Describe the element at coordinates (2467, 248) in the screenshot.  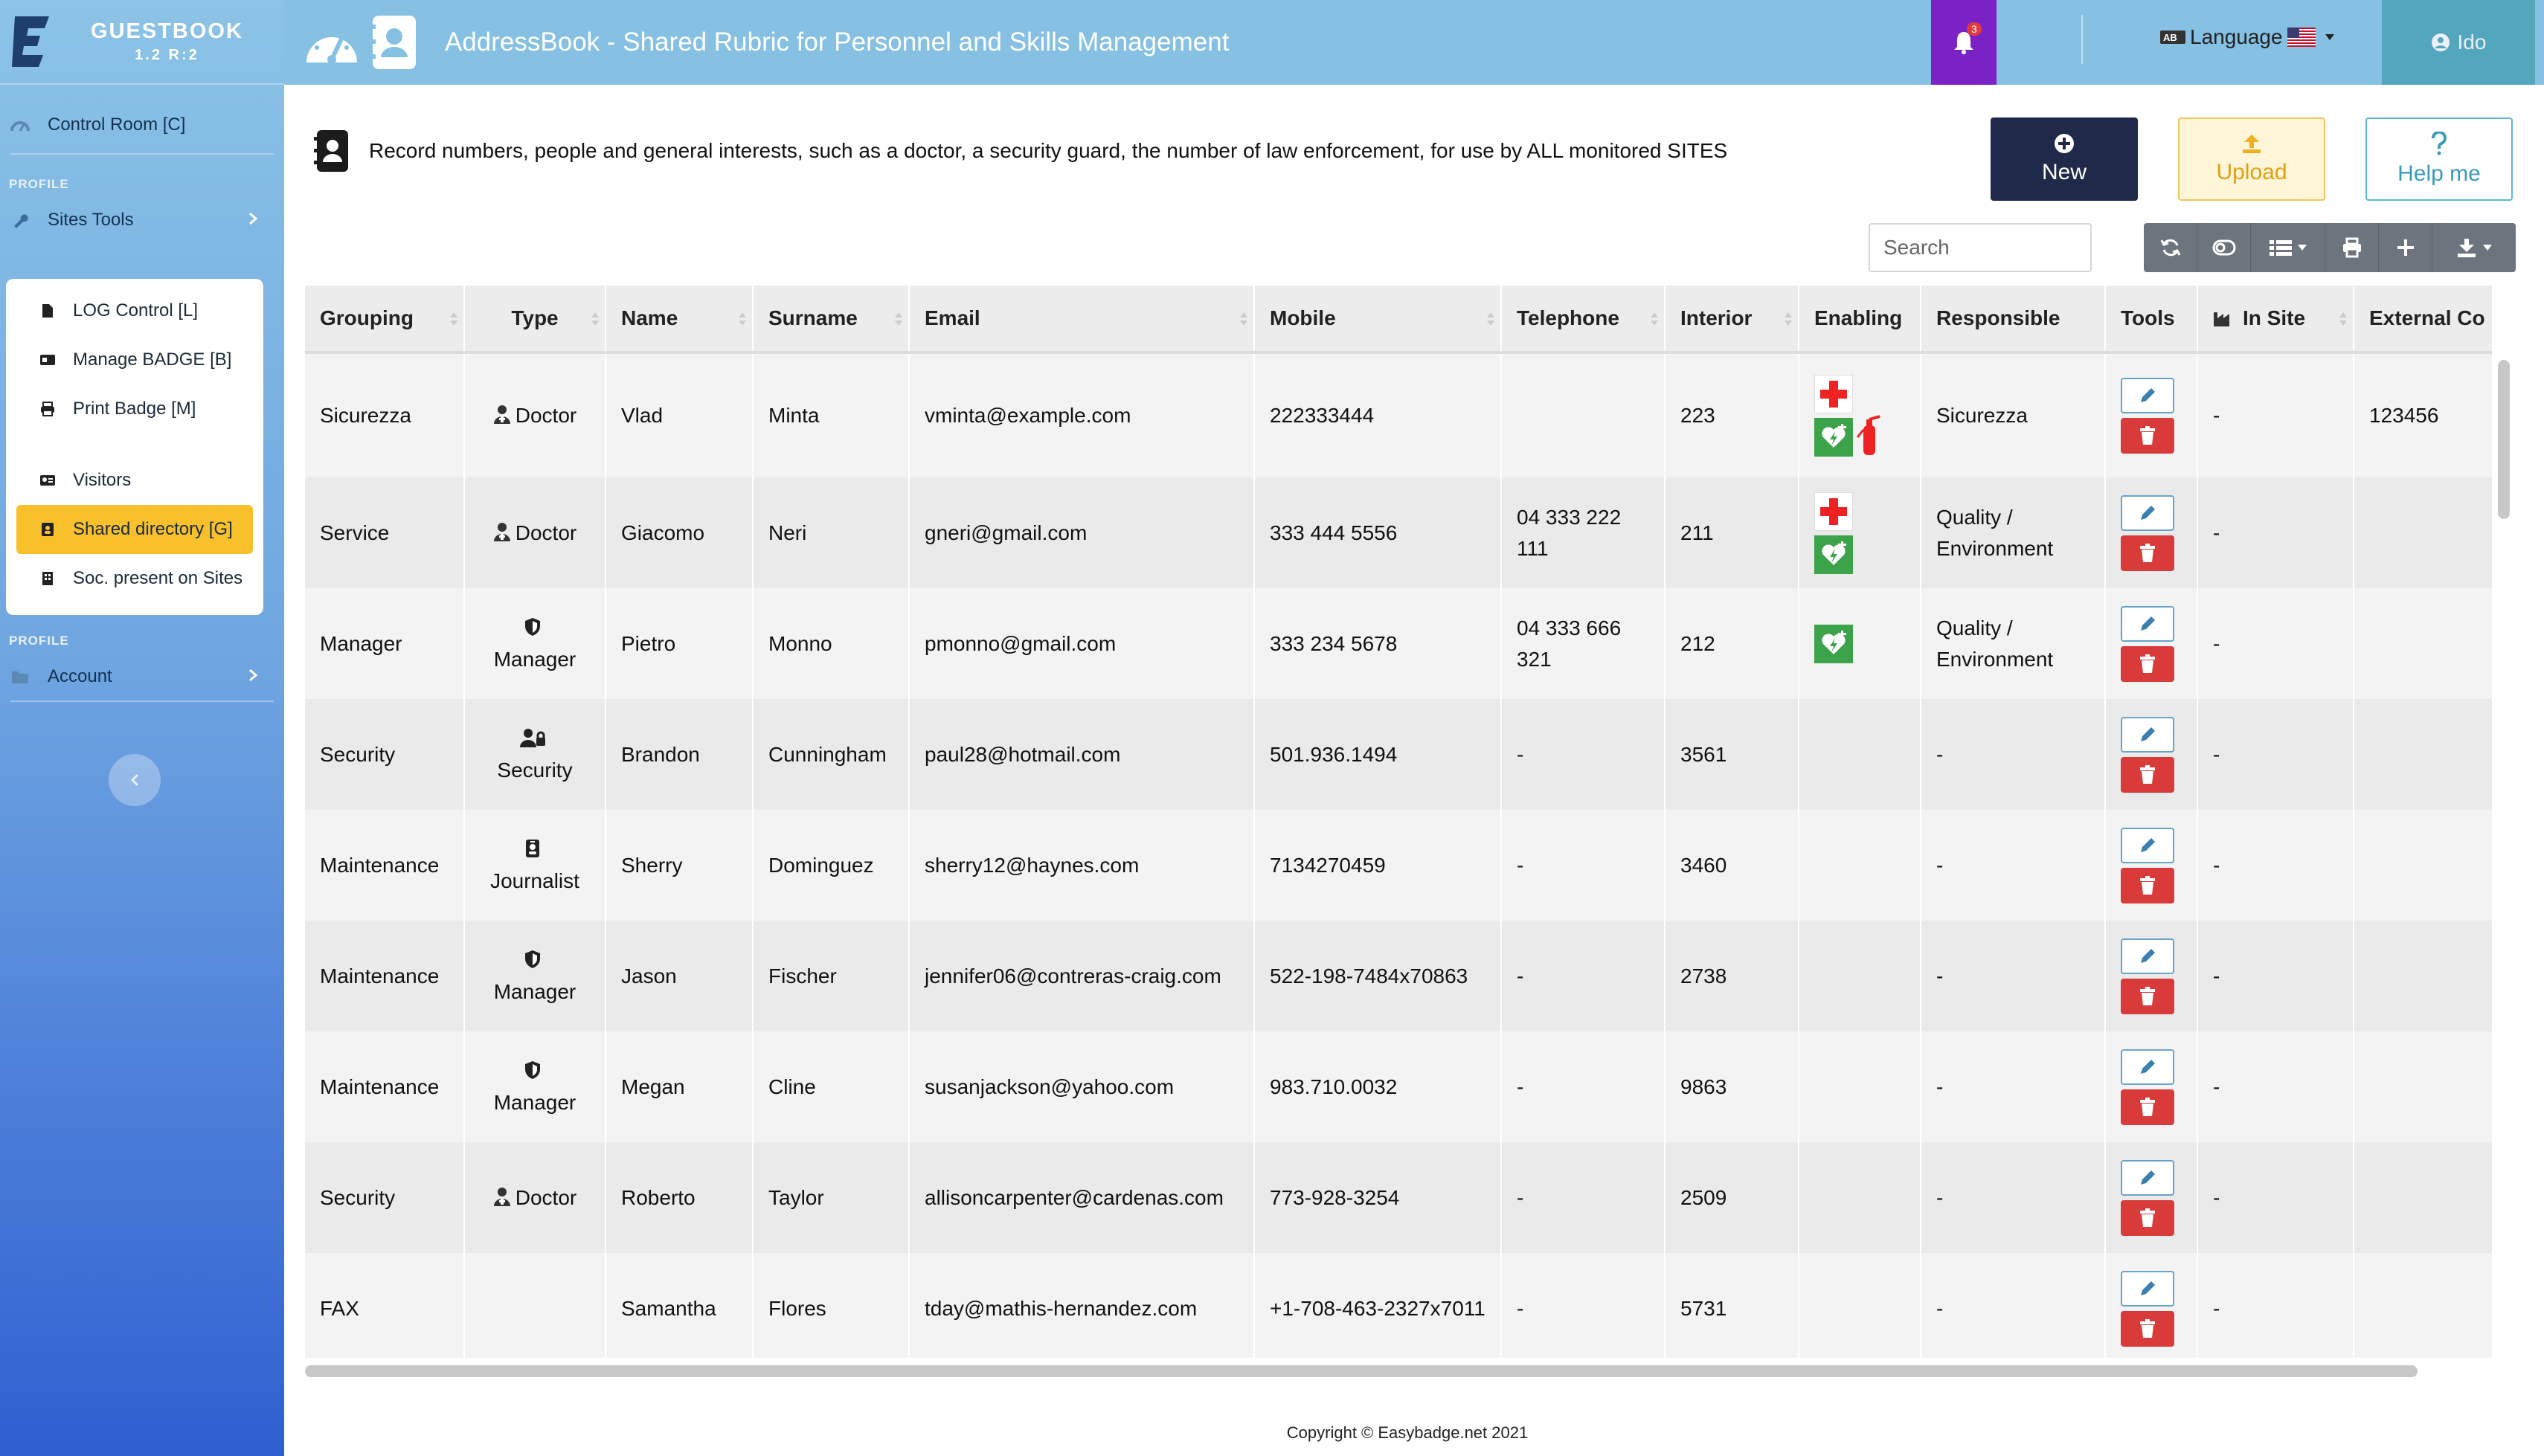
I see `download-icon` at that location.